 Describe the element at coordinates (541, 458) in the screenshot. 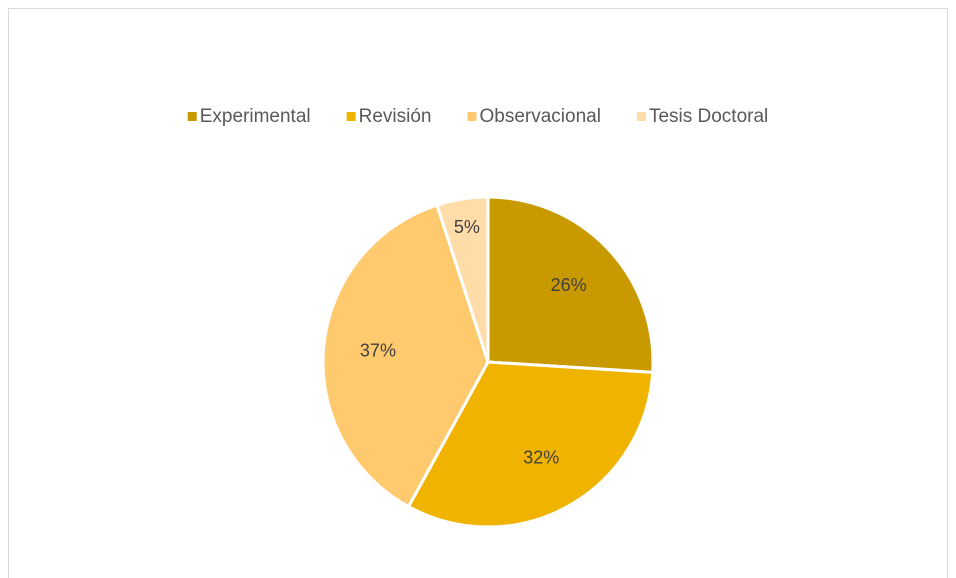

I see `data-label: 32%` at that location.